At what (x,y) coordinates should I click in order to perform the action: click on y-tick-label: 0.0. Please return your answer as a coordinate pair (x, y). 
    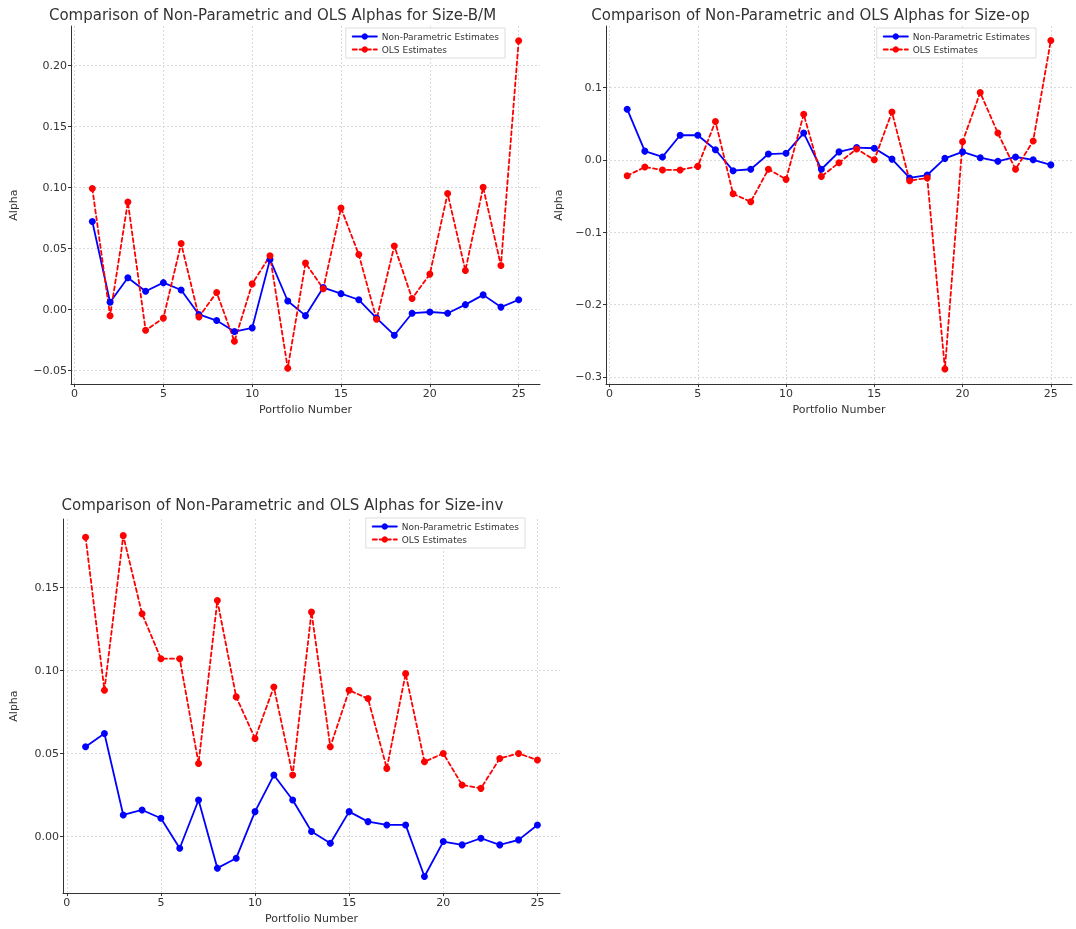
    Looking at the image, I should click on (593, 160).